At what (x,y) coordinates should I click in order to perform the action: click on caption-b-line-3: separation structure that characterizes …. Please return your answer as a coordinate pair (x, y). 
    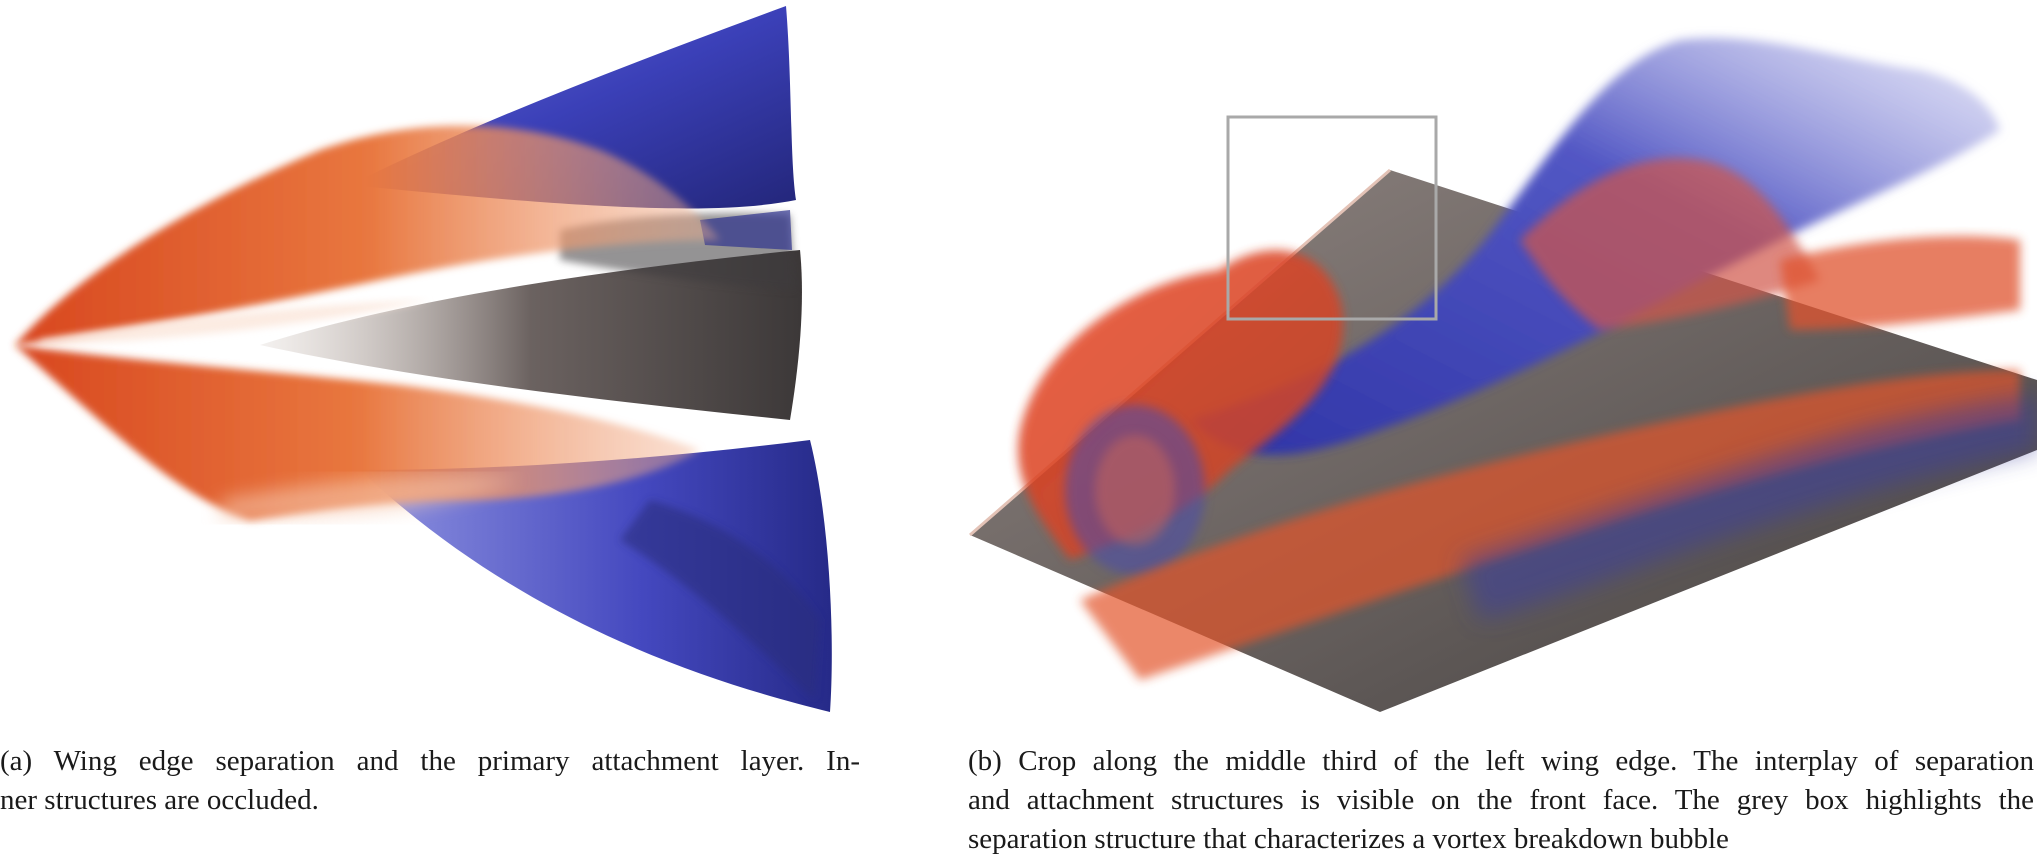
    Looking at the image, I should click on (1348, 839).